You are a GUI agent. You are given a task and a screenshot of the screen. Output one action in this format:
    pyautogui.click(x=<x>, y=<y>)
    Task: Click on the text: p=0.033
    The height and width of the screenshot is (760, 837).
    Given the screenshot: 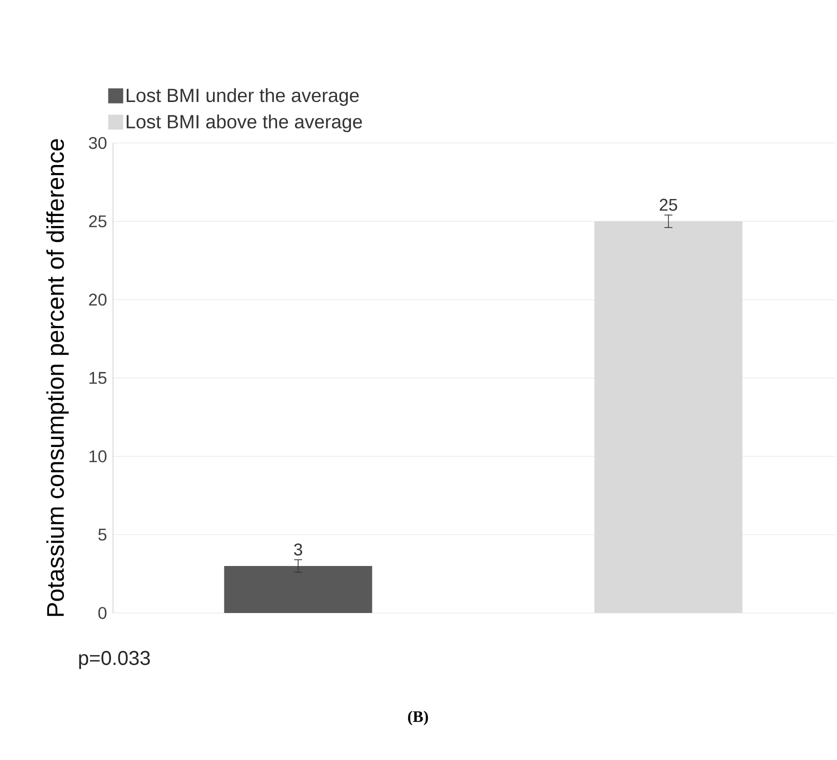 What is the action you would take?
    pyautogui.click(x=114, y=660)
    